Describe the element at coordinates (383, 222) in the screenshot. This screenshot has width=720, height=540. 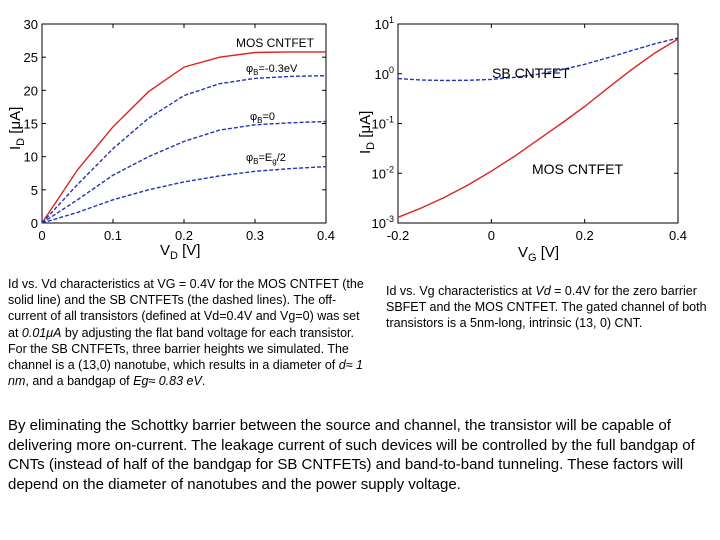
I see `y-tick-label: 10⁻³` at that location.